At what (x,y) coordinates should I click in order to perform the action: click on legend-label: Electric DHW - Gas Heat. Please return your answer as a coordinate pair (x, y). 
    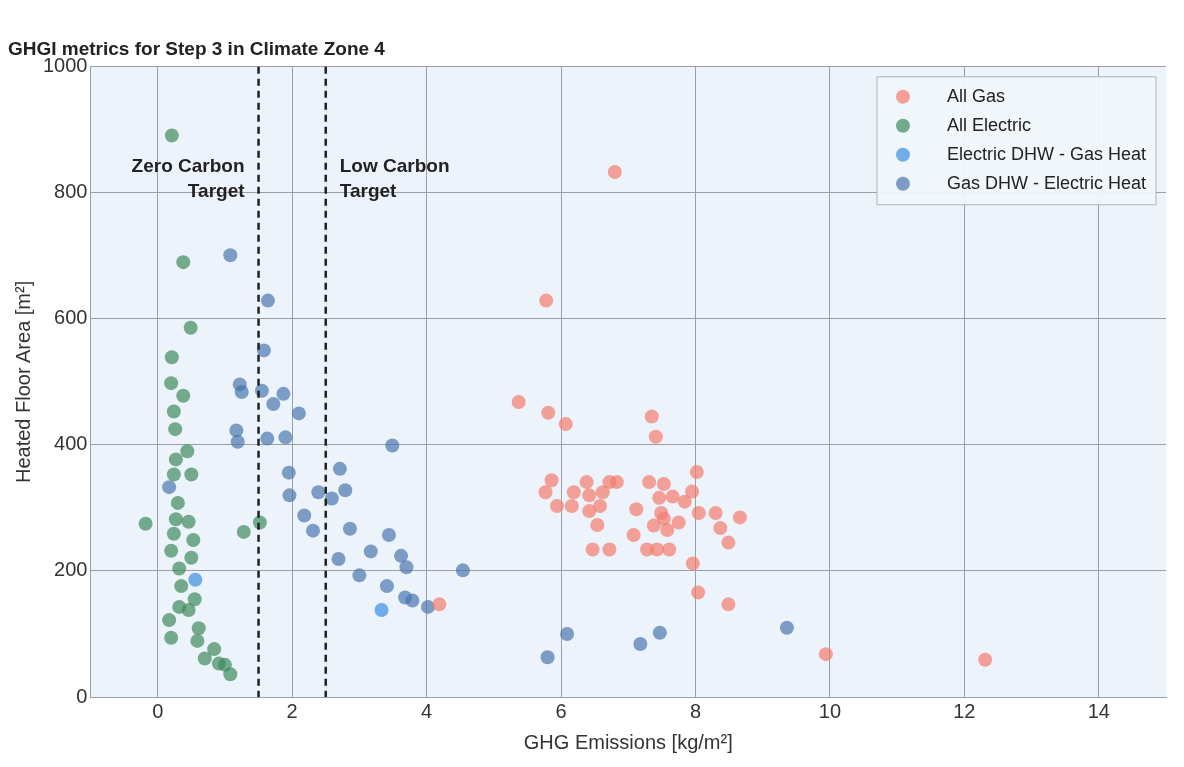
    Looking at the image, I should click on (1046, 153).